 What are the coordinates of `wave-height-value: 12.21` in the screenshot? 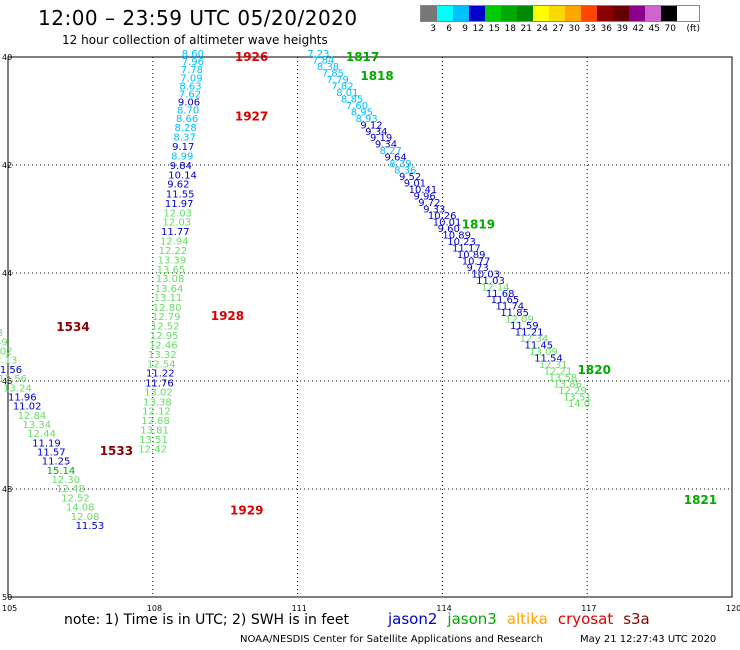 It's located at (558, 372).